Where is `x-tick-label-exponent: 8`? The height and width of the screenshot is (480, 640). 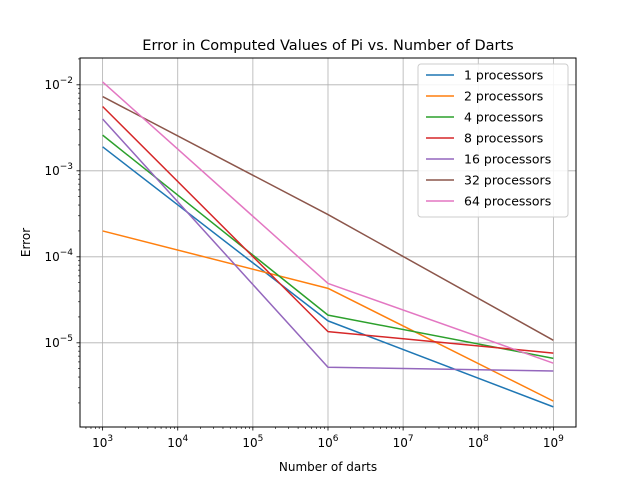 x-tick-label-exponent: 8 is located at coordinates (486, 439).